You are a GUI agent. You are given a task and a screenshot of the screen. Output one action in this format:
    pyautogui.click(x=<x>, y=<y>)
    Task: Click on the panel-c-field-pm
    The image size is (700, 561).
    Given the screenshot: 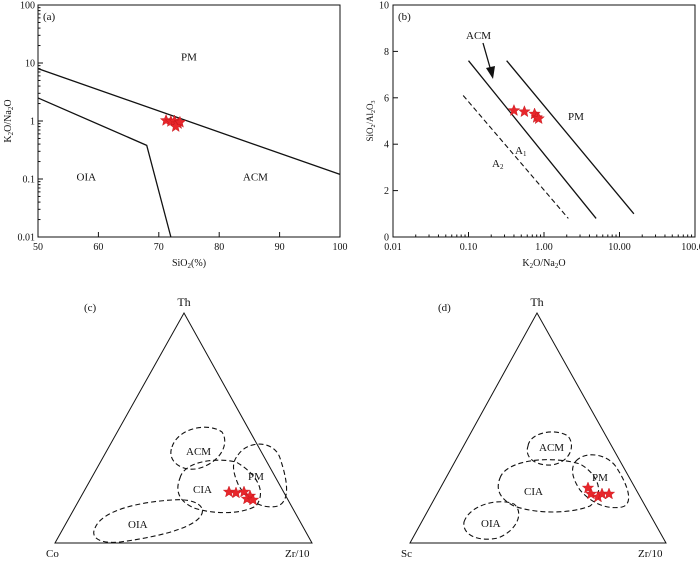 What is the action you would take?
    pyautogui.click(x=260, y=475)
    